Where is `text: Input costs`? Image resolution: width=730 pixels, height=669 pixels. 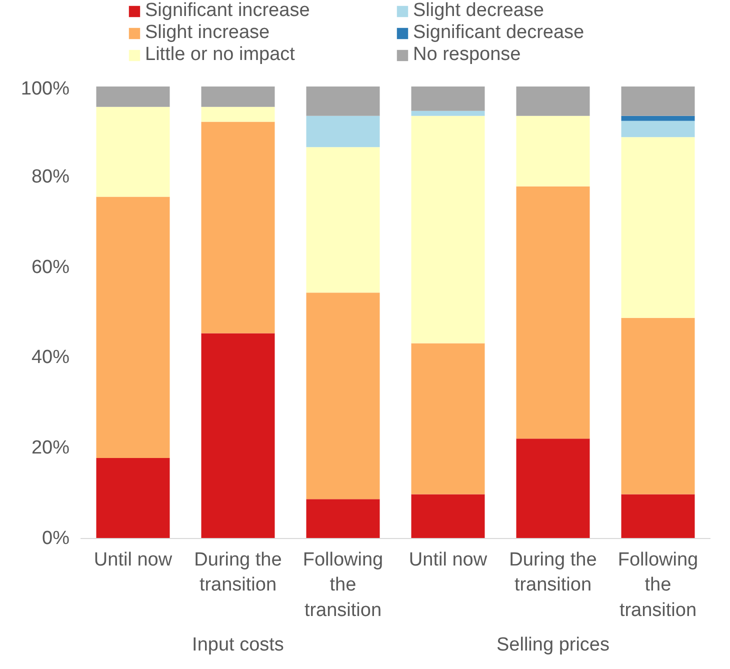
text: Input costs is located at coordinates (238, 645).